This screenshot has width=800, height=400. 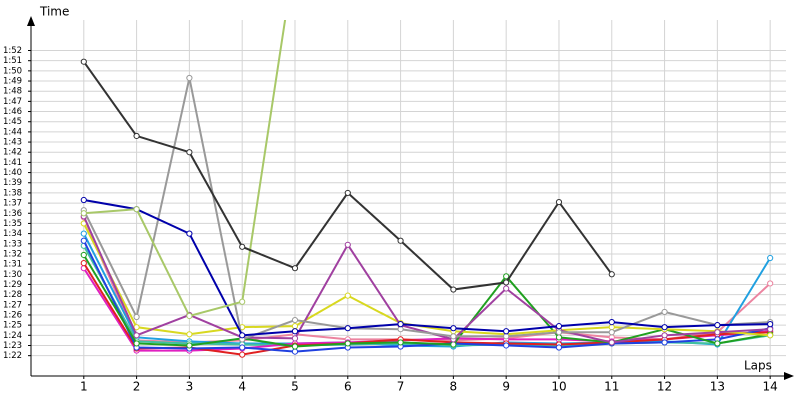 I want to click on x-tick-label: 12, so click(x=664, y=387).